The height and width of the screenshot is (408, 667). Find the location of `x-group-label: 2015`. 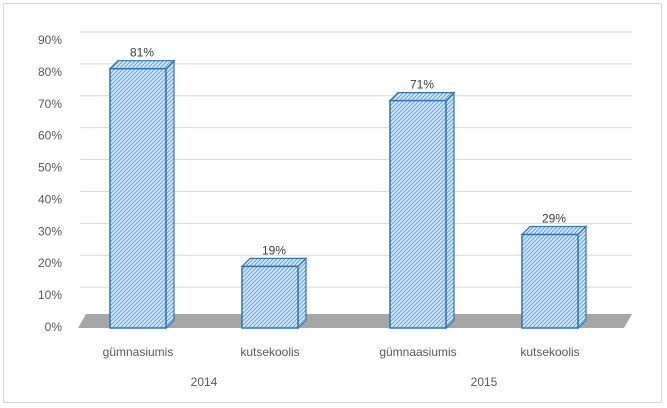

x-group-label: 2015 is located at coordinates (484, 382).